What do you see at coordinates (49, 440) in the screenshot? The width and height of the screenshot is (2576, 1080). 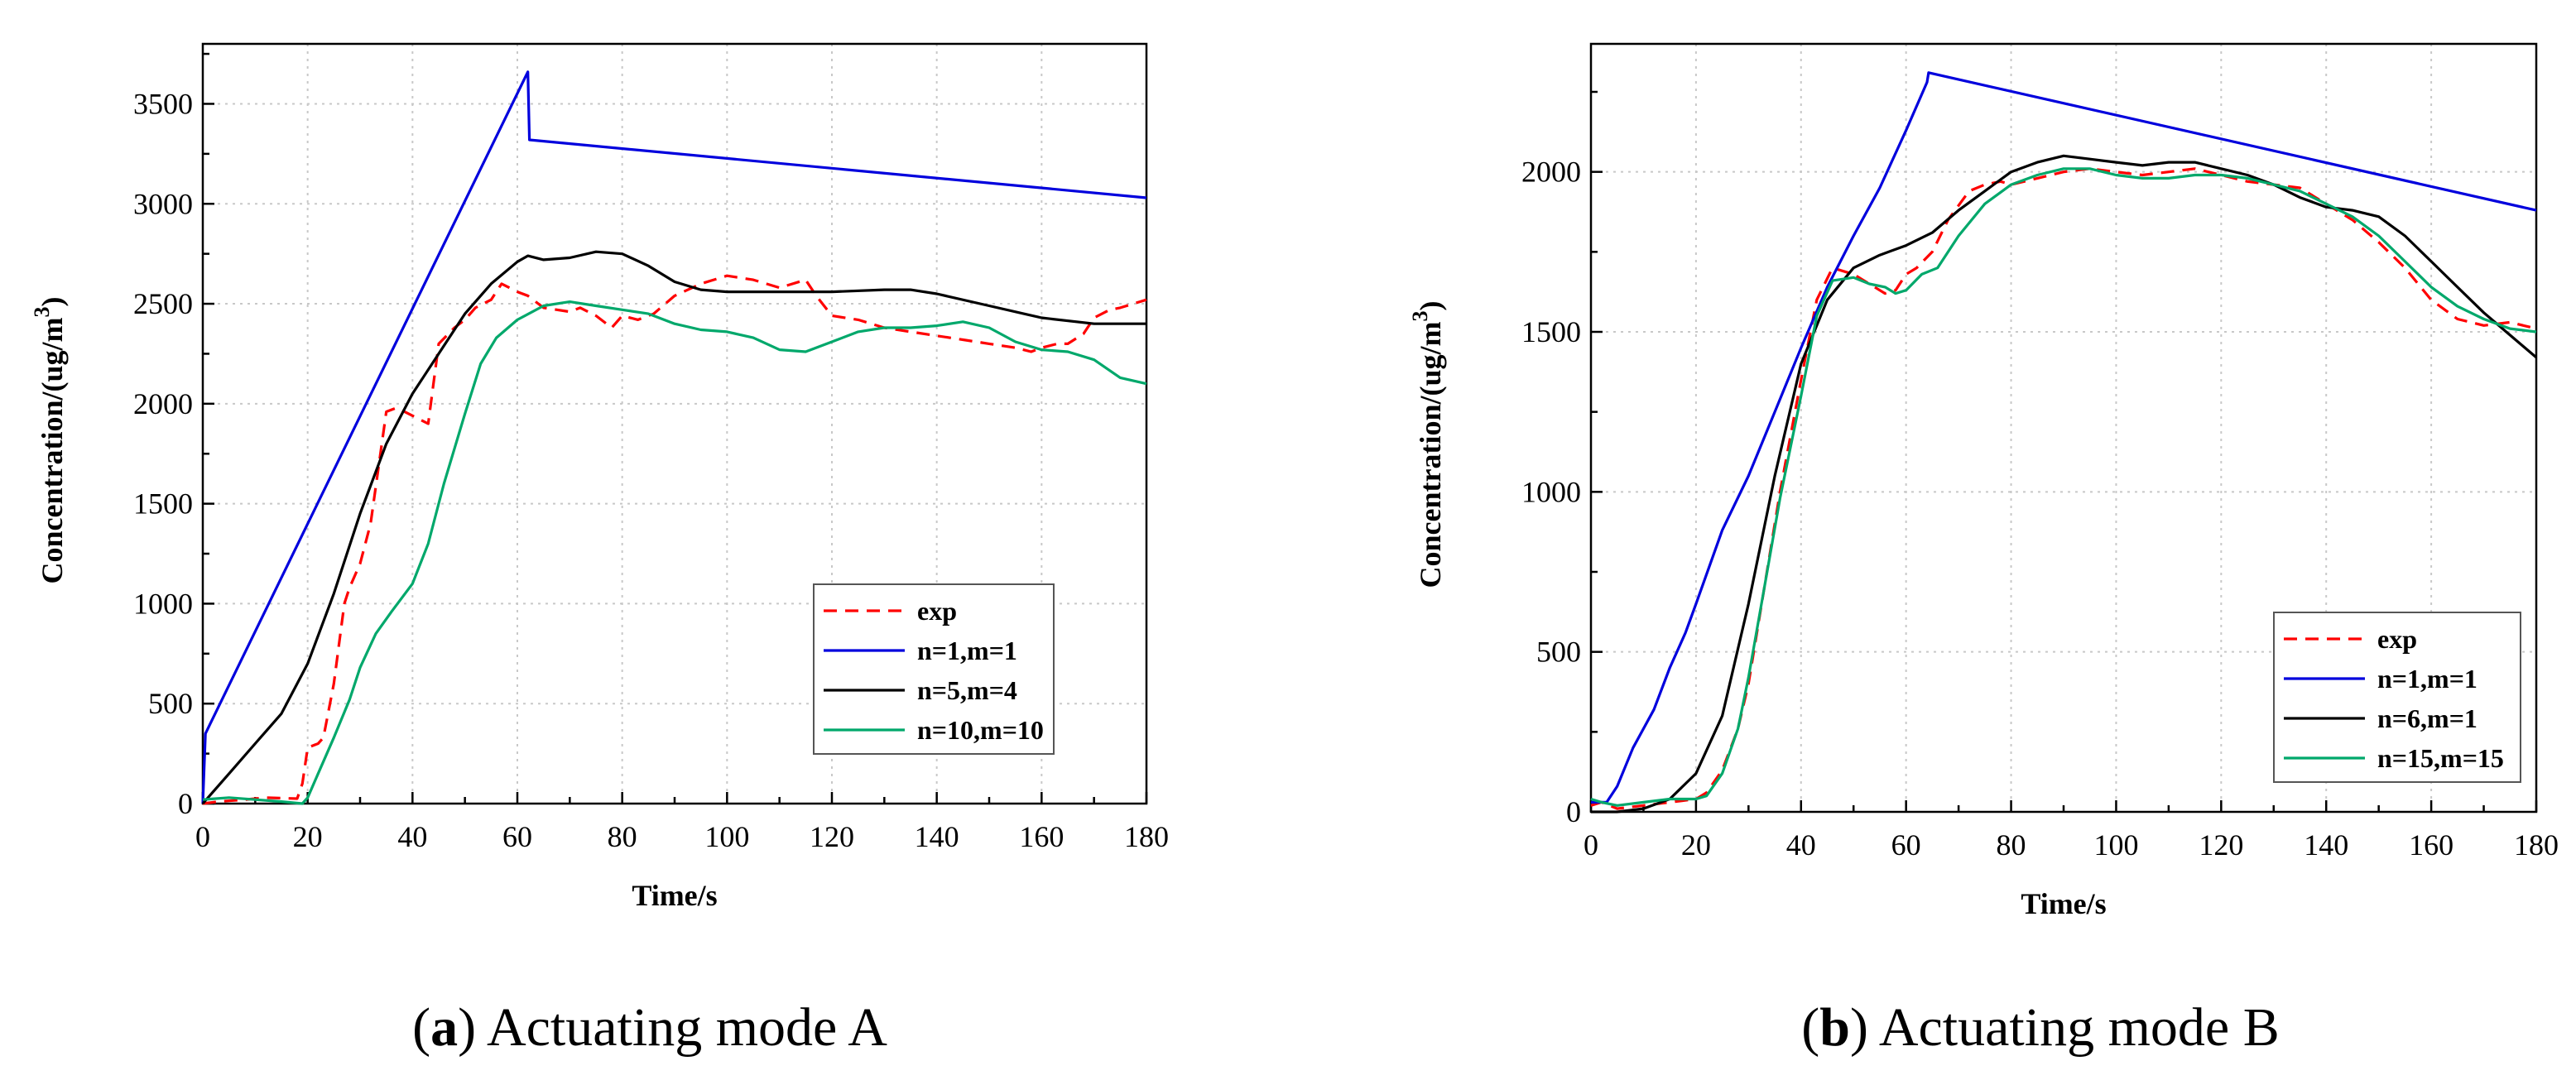 I see `y-axis-title-a: Concentration/(ug/m3)` at bounding box center [49, 440].